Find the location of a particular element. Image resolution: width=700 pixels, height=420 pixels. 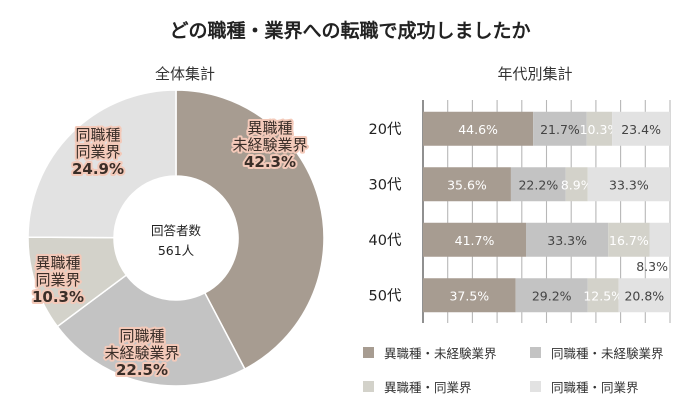

bar-data-label: 37.5% is located at coordinates (469, 295).